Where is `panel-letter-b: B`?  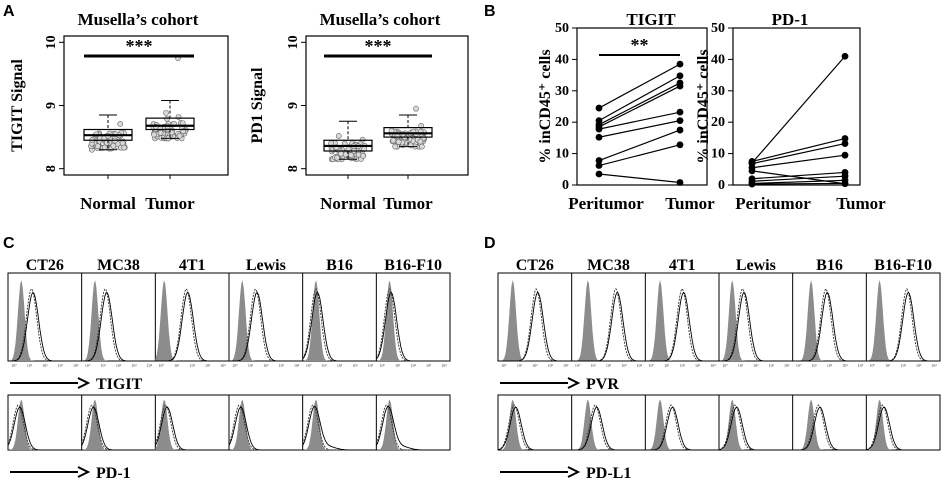 panel-letter-b: B is located at coordinates (490, 11).